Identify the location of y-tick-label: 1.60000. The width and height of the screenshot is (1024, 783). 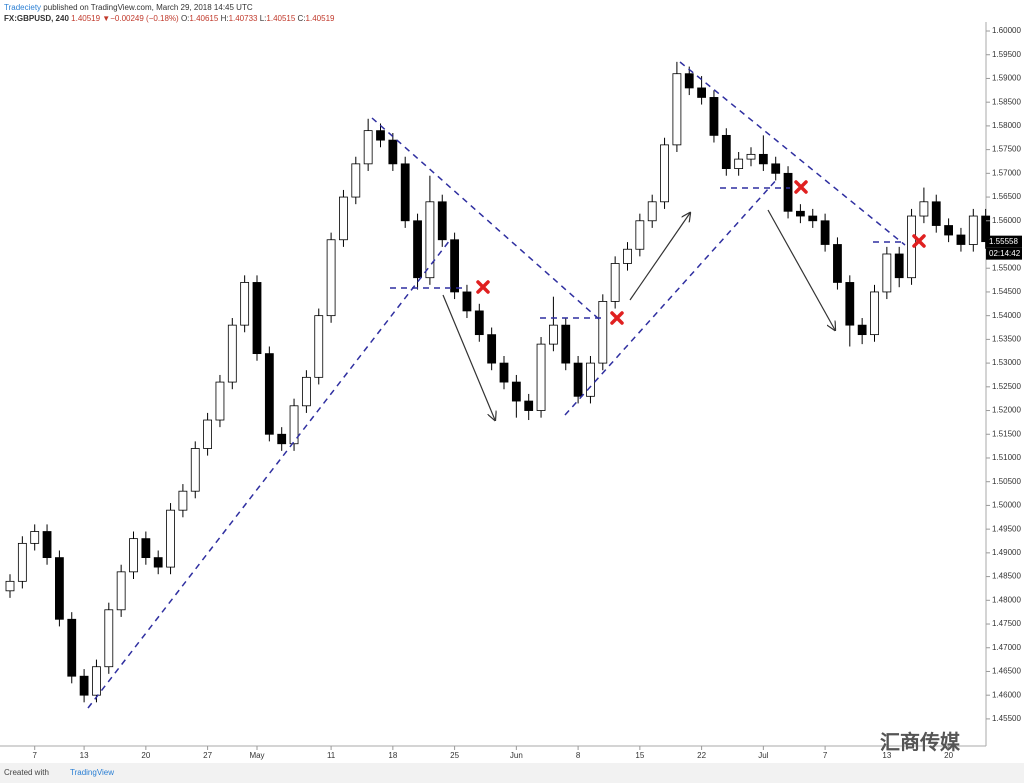
(1006, 30).